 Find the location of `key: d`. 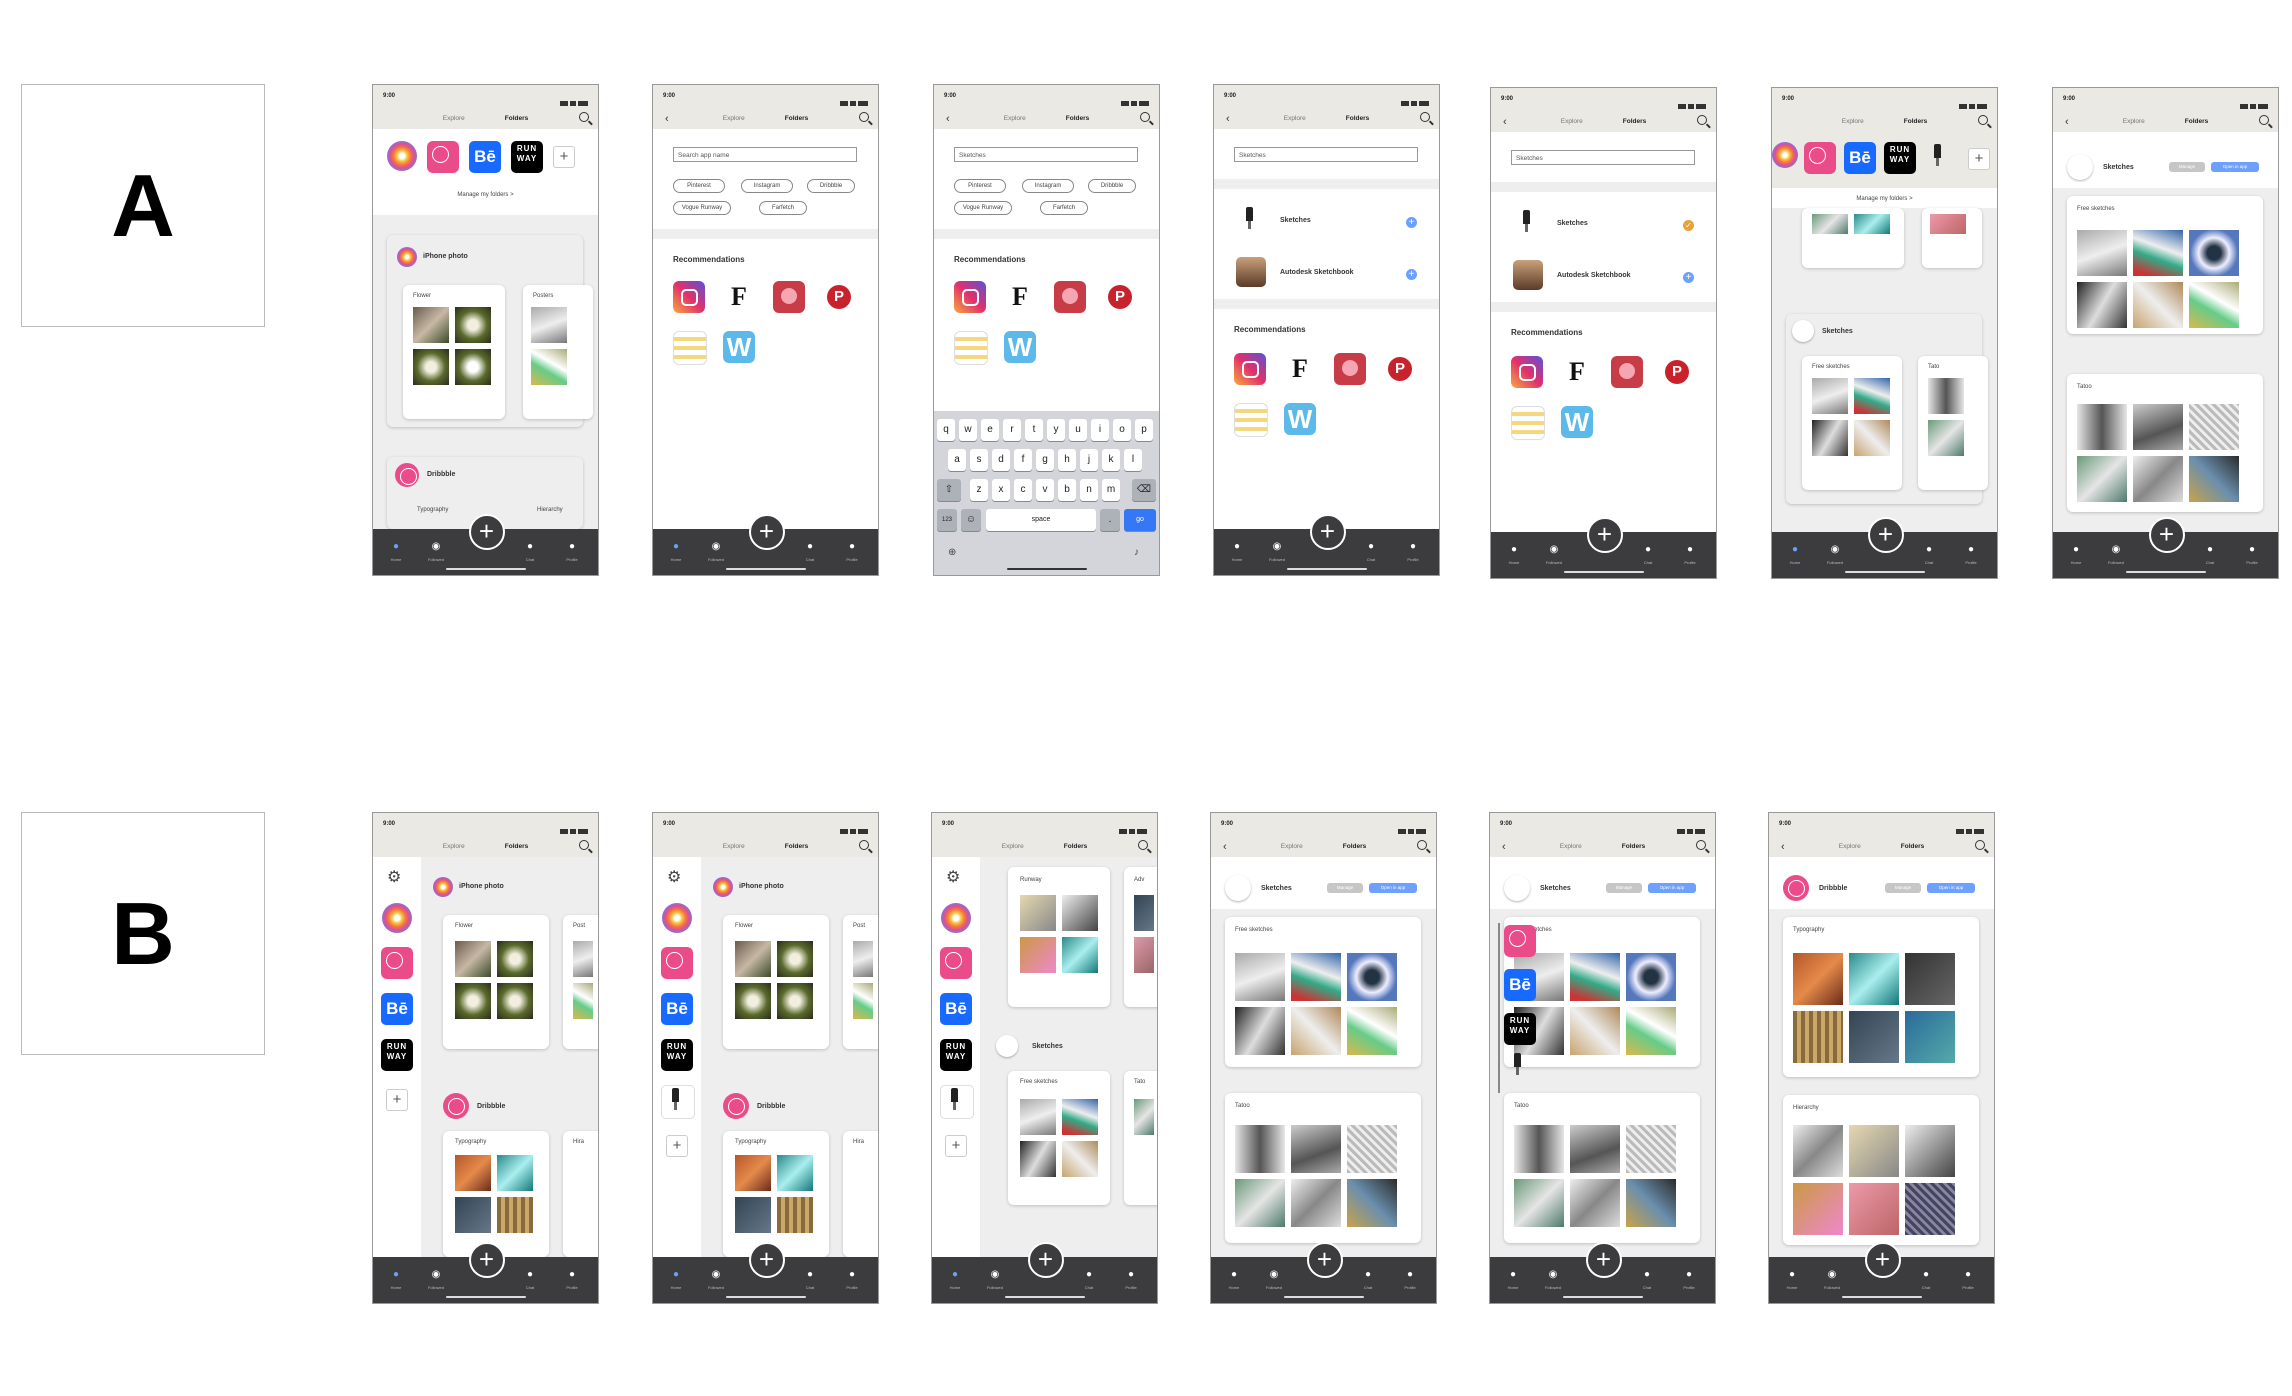

key: d is located at coordinates (1001, 460).